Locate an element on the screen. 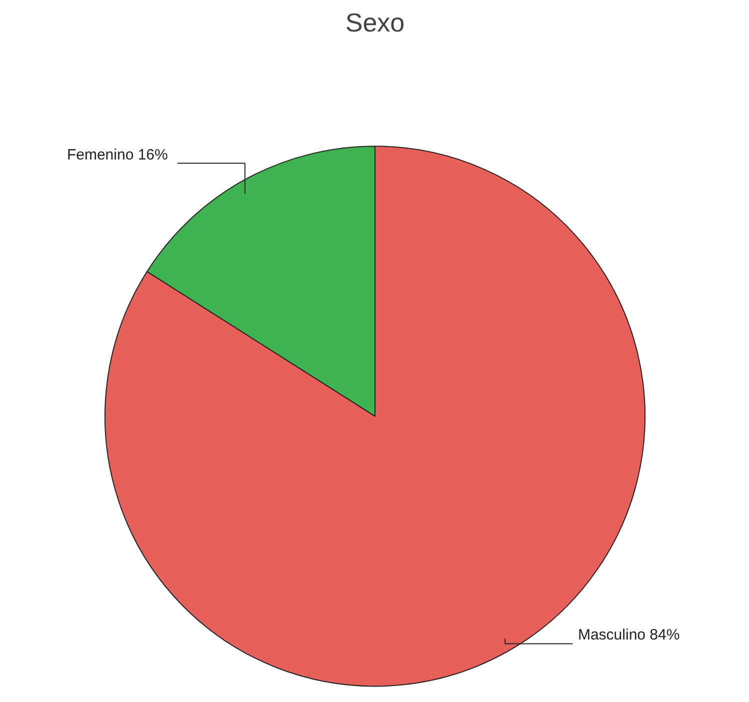 This screenshot has width=749, height=702. chart-title: Sexo is located at coordinates (375, 23).